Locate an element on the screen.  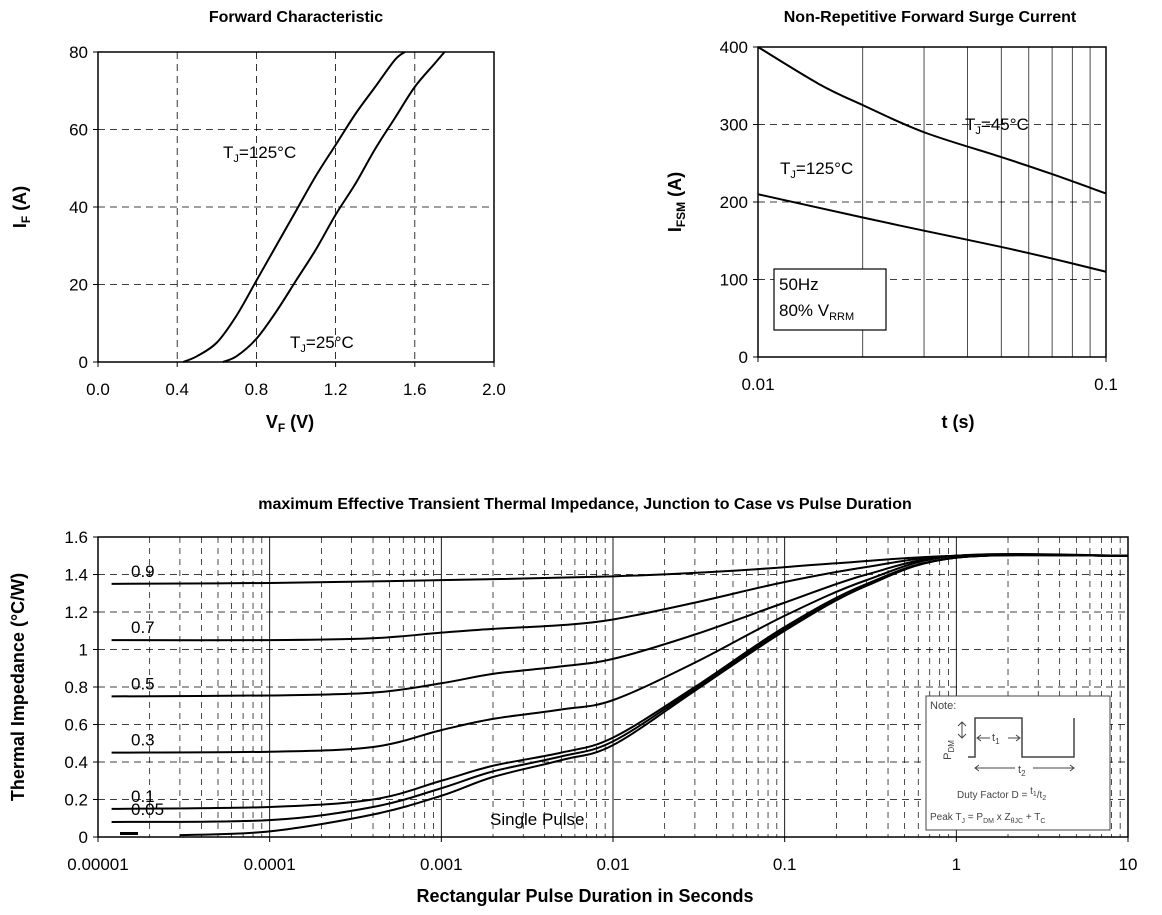
chart1-annotation-tj25: TJ=25°C is located at coordinates (322, 344).